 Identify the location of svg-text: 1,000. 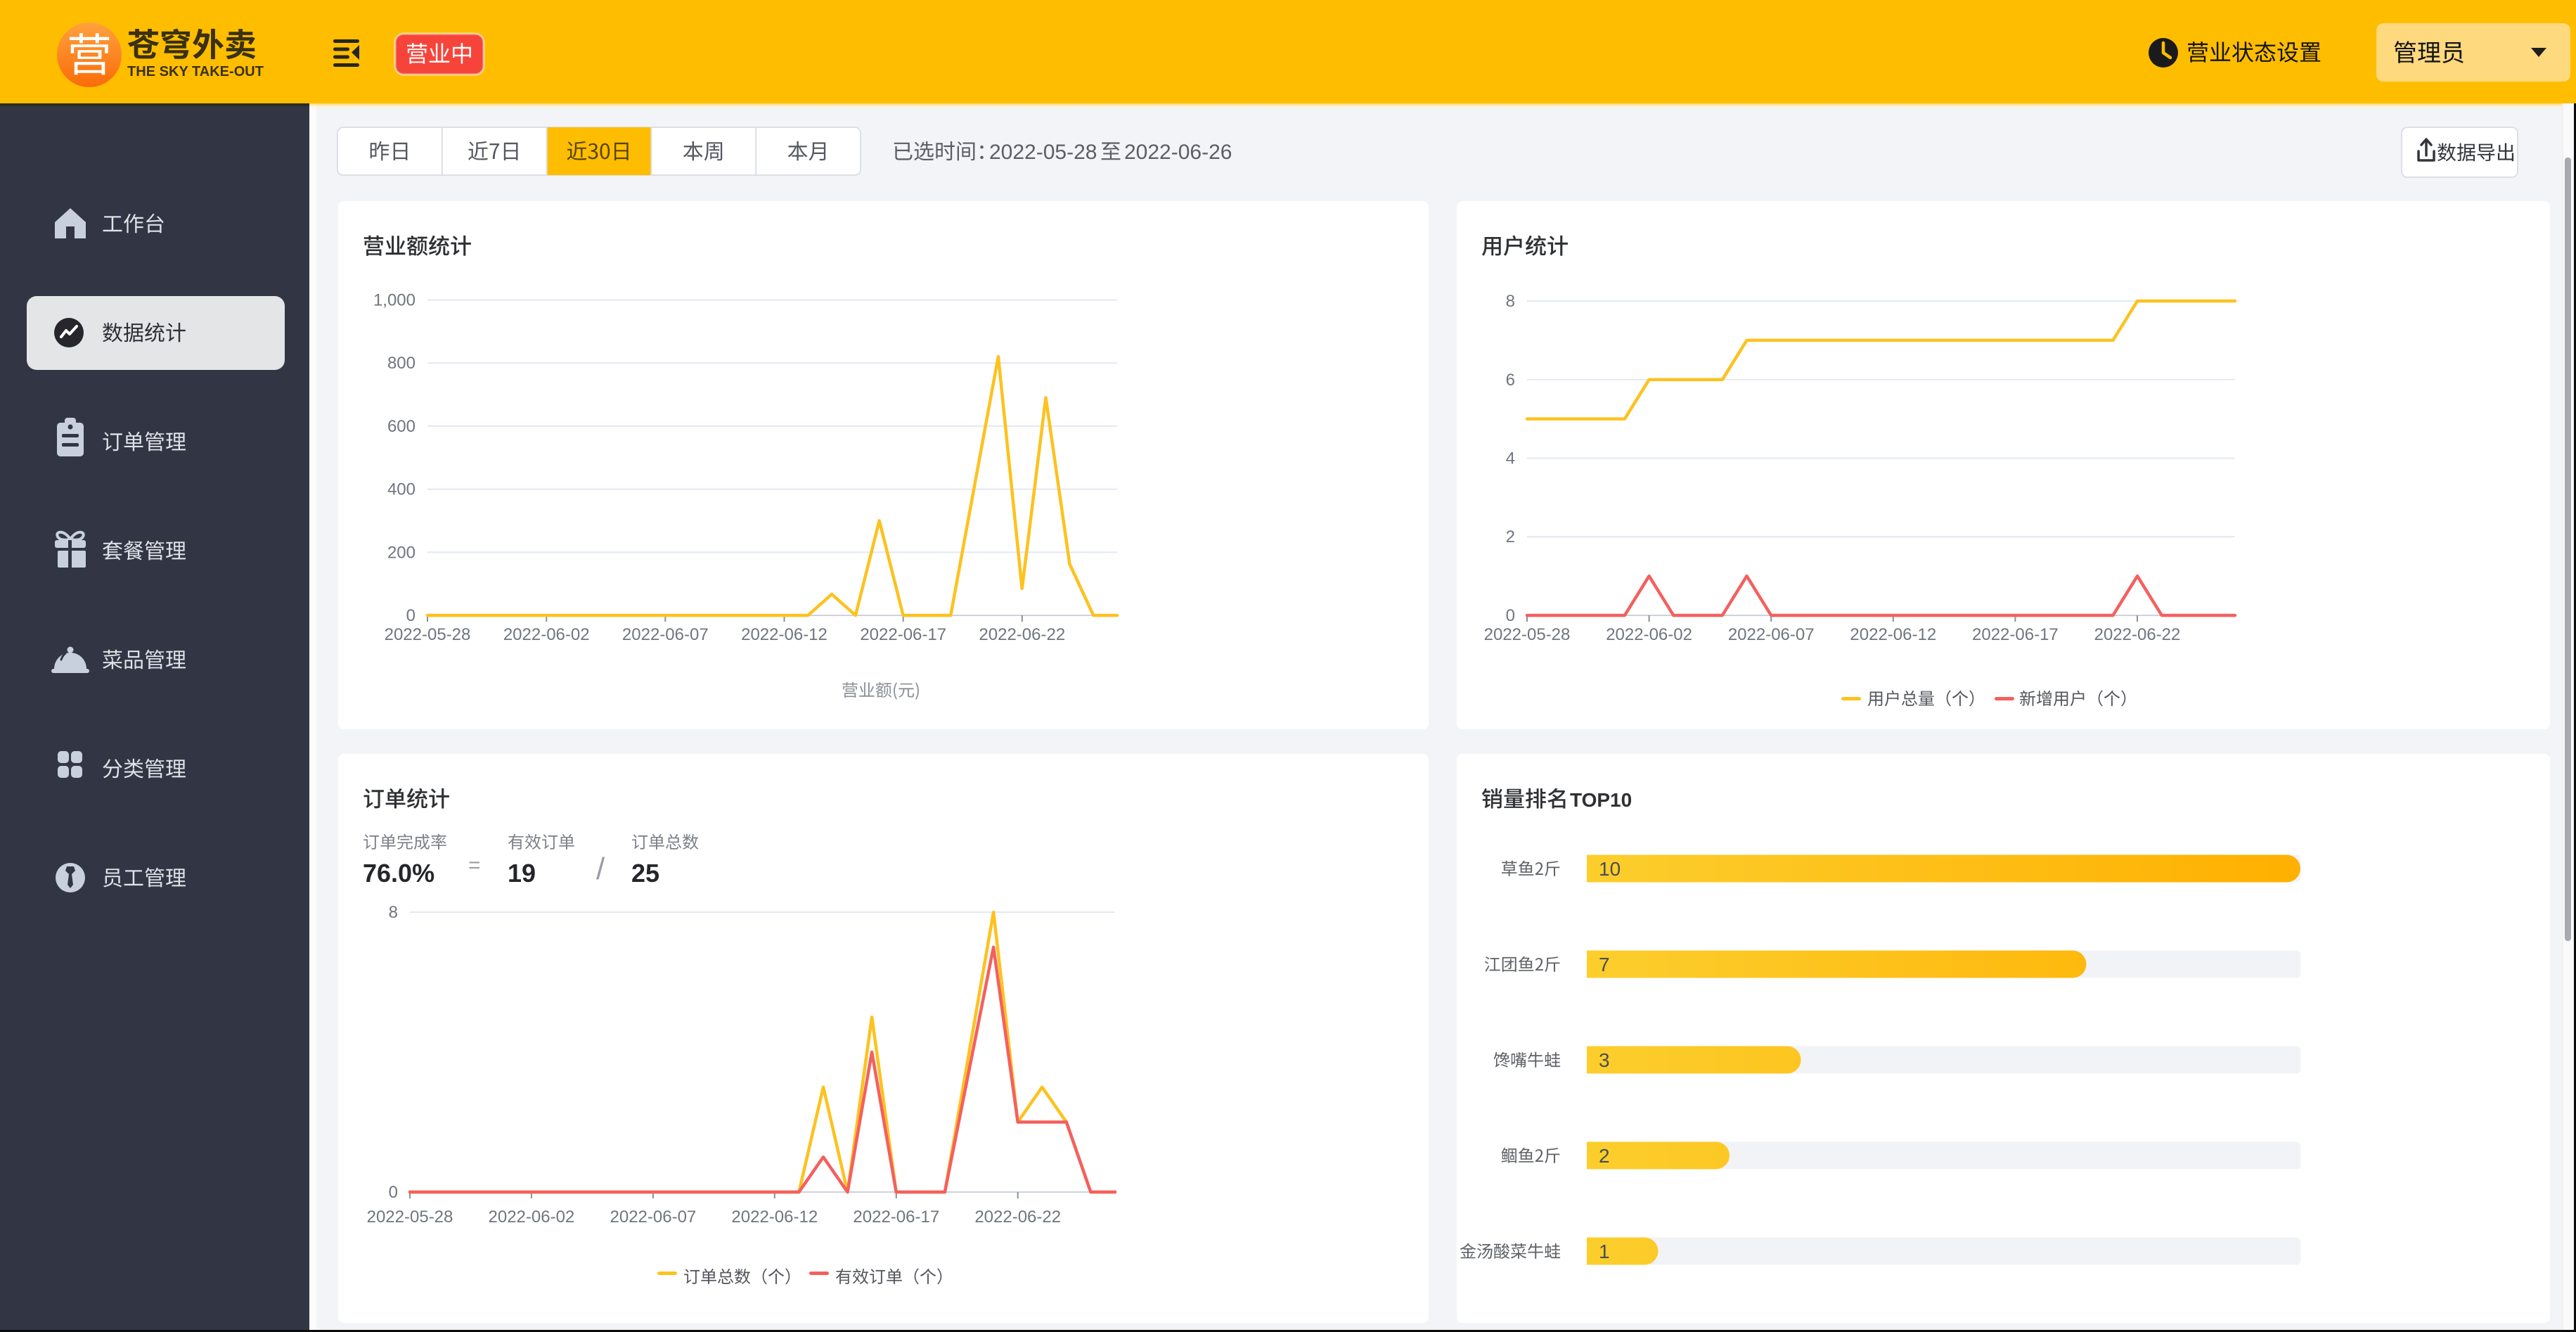
(394, 300).